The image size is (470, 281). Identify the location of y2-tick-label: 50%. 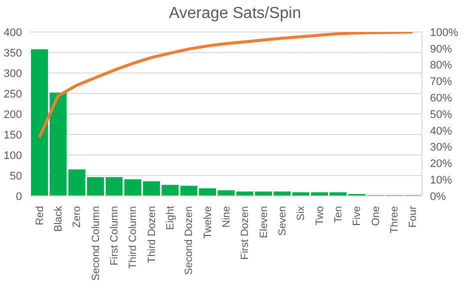
(441, 114).